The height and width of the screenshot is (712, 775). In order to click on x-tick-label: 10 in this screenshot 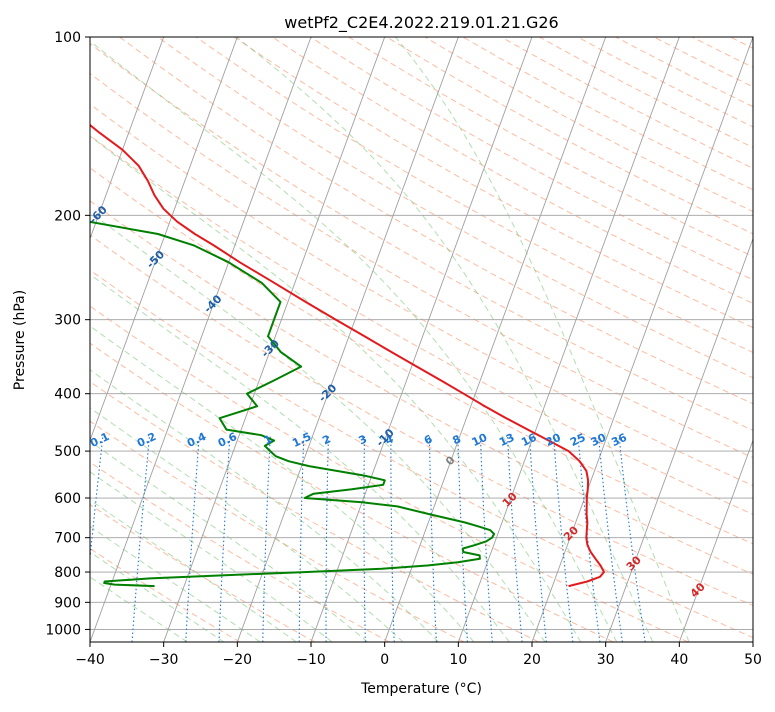, I will do `click(458, 660)`.